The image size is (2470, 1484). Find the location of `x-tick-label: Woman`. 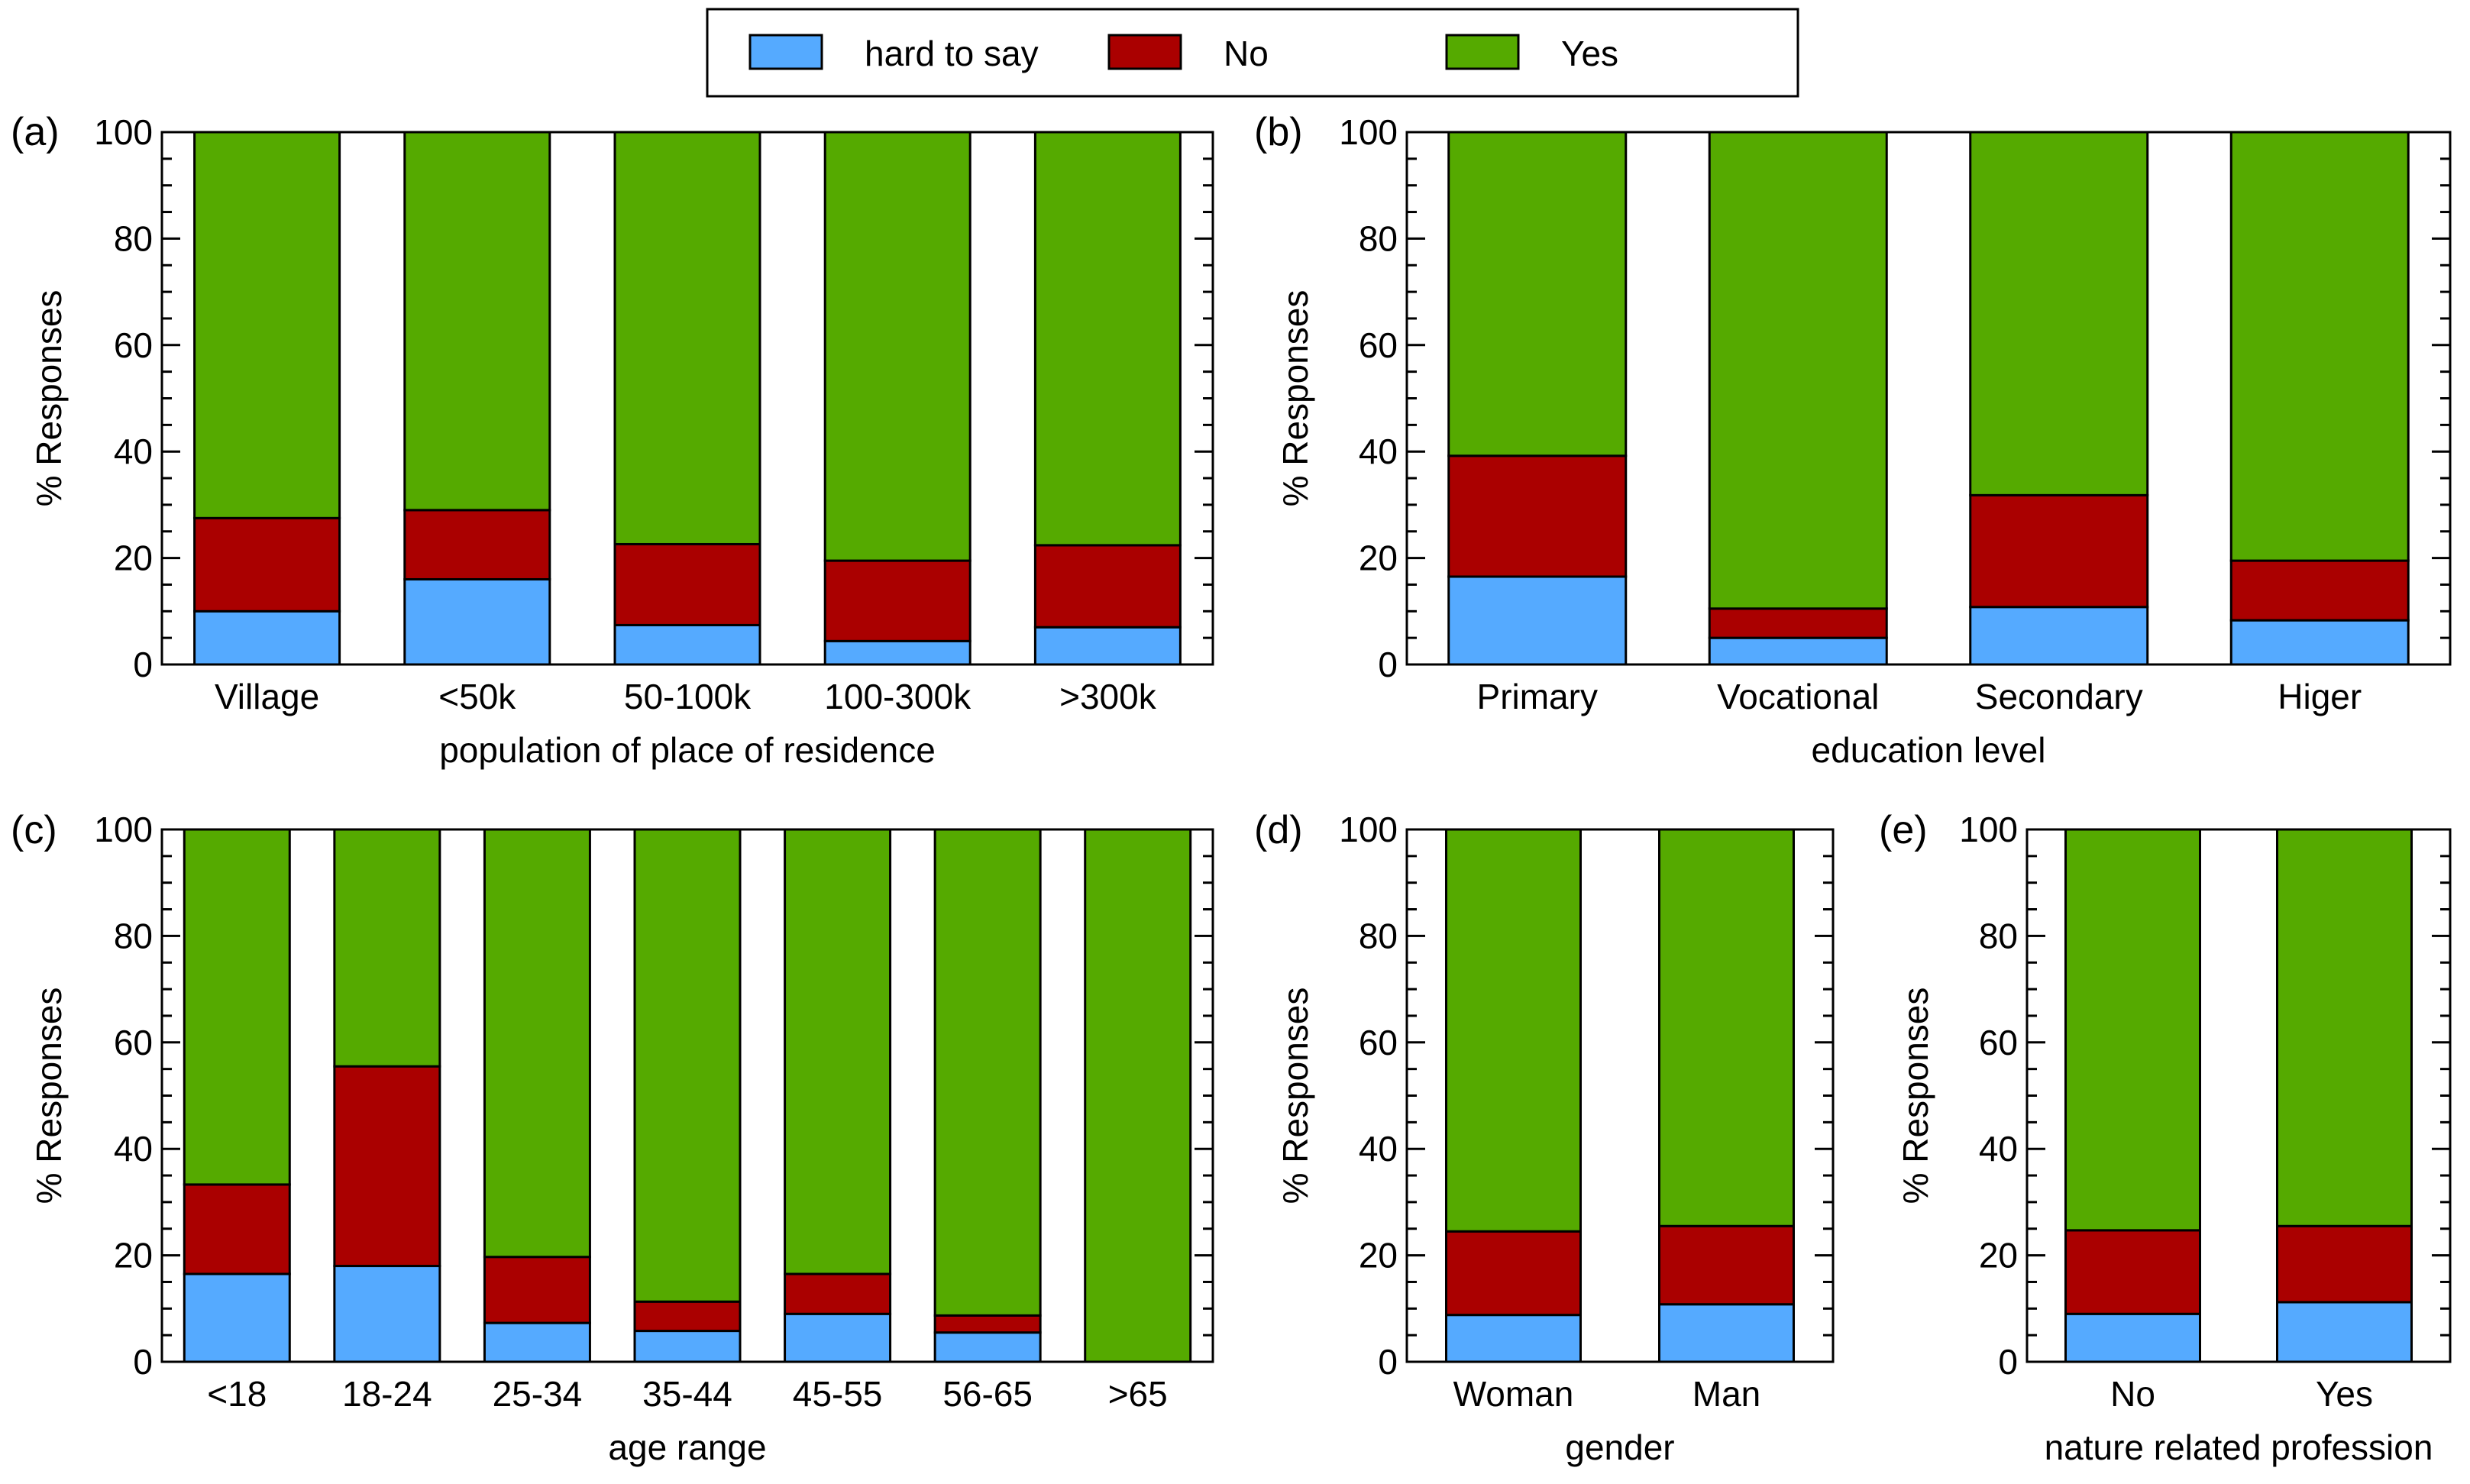

x-tick-label: Woman is located at coordinates (1513, 1394).